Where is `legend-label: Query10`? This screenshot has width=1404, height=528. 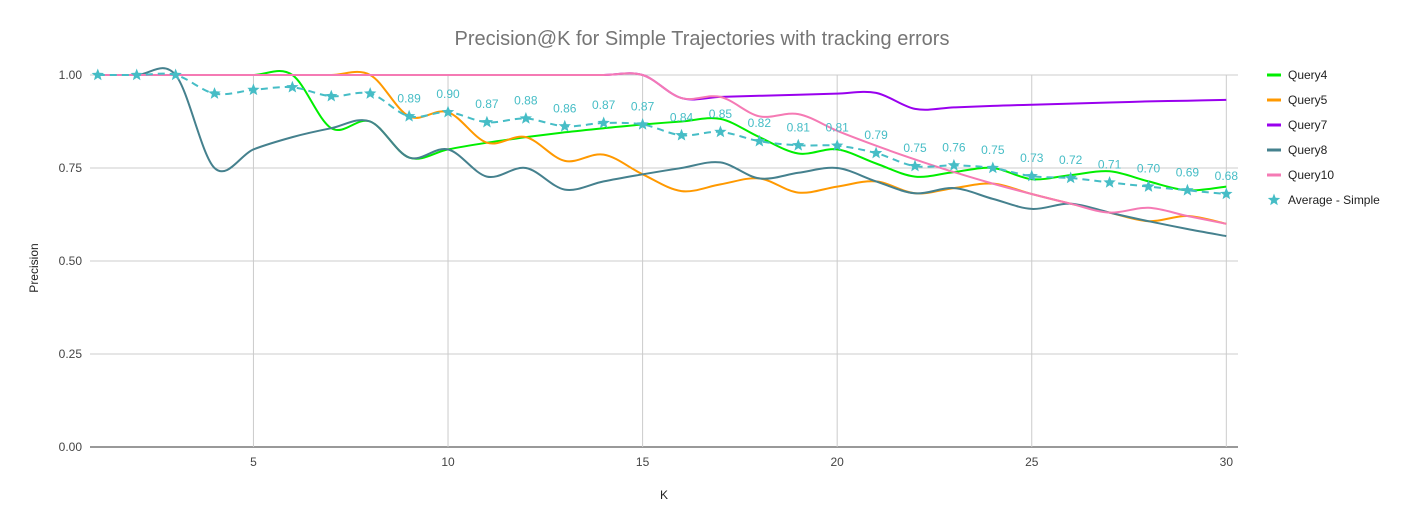 legend-label: Query10 is located at coordinates (1311, 175).